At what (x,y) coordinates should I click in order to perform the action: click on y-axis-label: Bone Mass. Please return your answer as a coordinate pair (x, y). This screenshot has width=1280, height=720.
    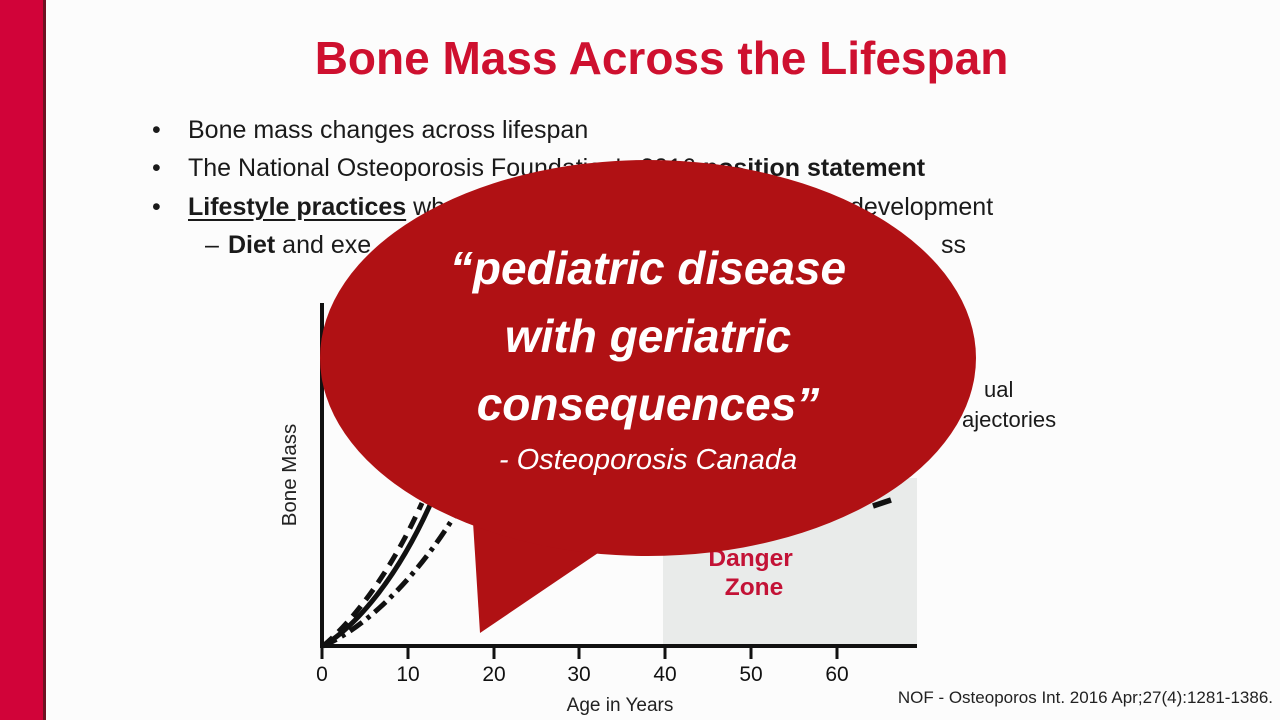
    Looking at the image, I should click on (289, 475).